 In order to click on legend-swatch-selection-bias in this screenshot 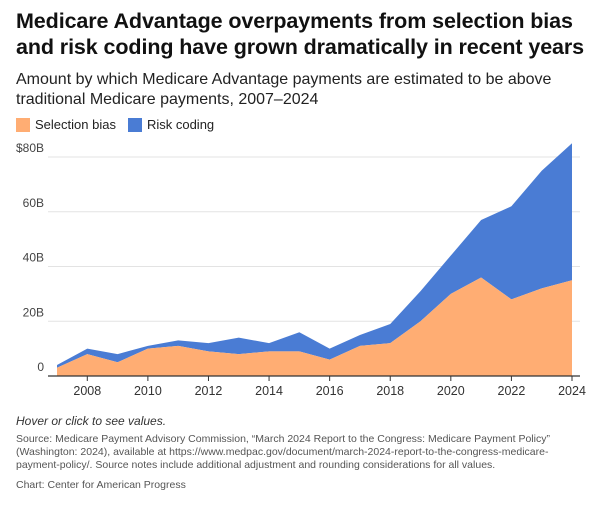, I will do `click(23, 124)`.